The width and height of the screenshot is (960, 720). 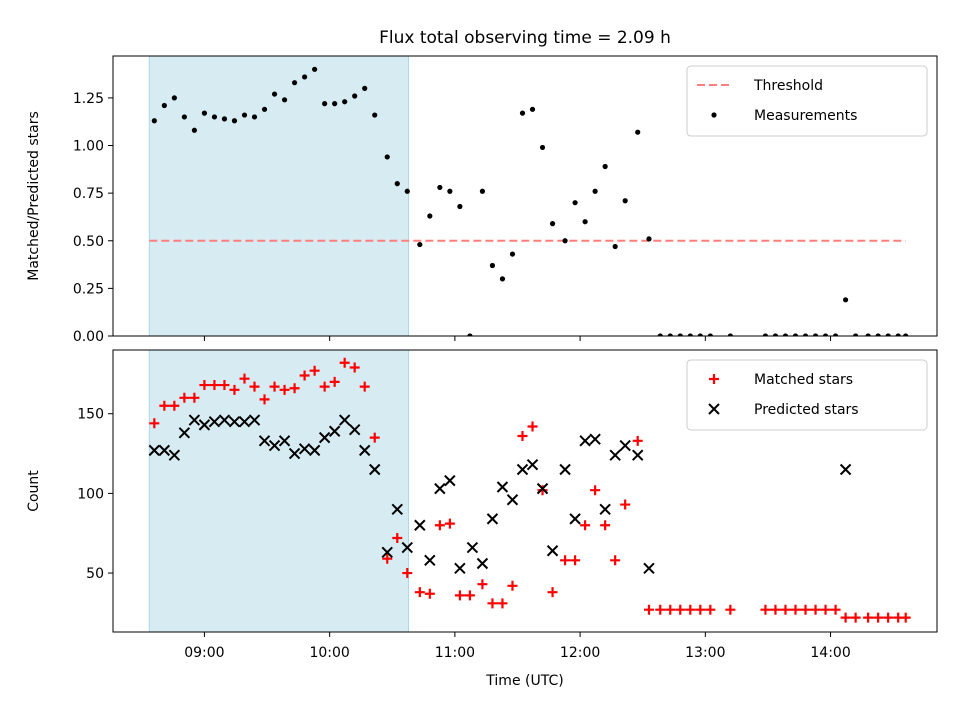 What do you see at coordinates (714, 409) in the screenshot?
I see `legend-predicted-swatch` at bounding box center [714, 409].